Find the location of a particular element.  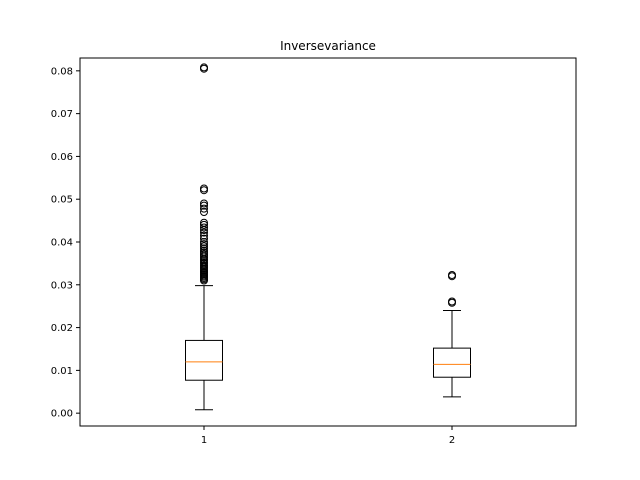

y-tick-label: 0.06 is located at coordinates (62, 157).